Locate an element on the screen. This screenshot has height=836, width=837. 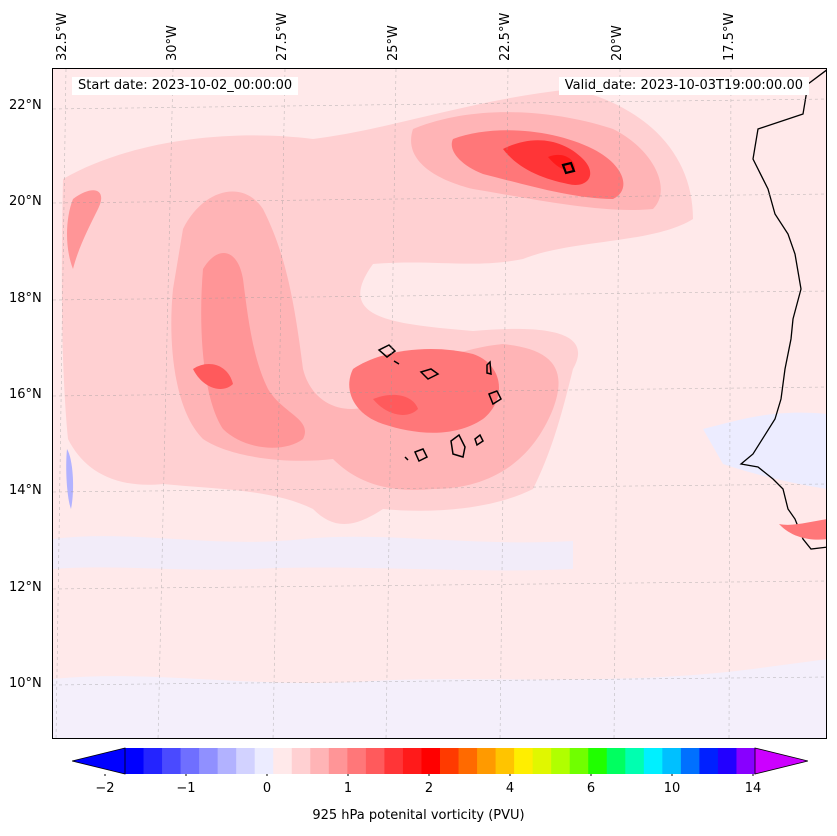
lon-label-32p5w: 32.5°W is located at coordinates (62, 36).